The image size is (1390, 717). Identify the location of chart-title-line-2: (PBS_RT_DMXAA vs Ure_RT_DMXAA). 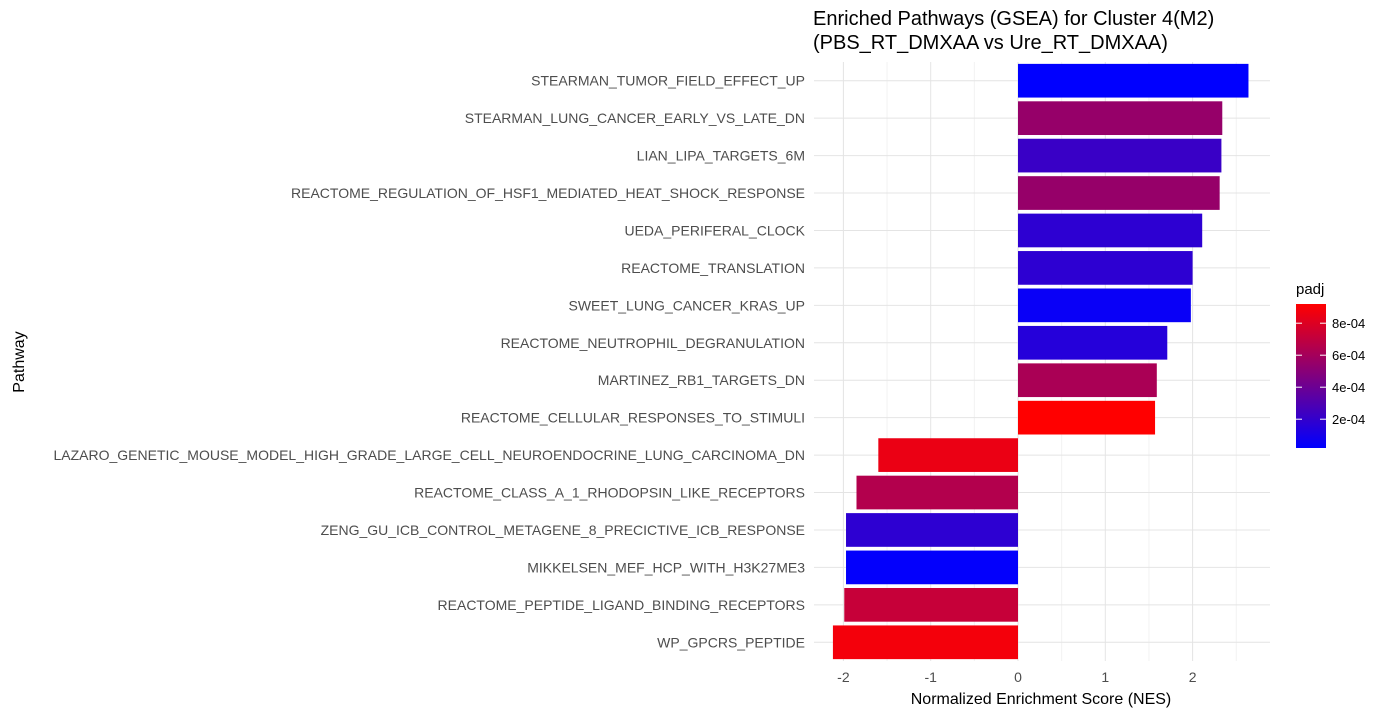
(990, 43).